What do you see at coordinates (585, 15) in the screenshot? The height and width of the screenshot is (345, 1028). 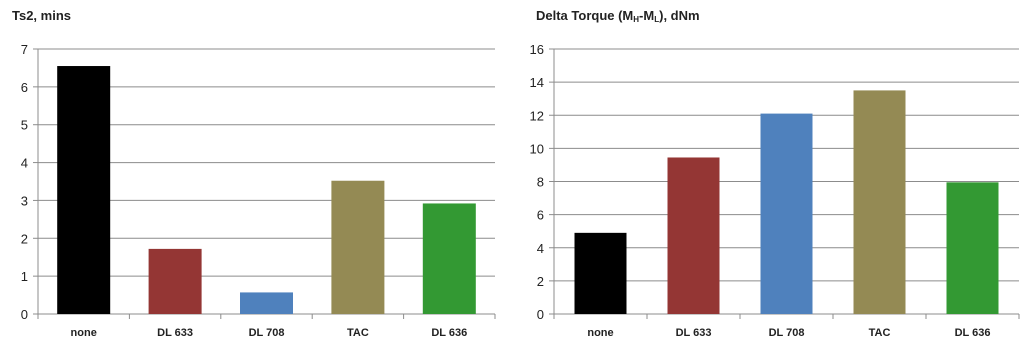 I see `title-main: Delta Torque (M` at bounding box center [585, 15].